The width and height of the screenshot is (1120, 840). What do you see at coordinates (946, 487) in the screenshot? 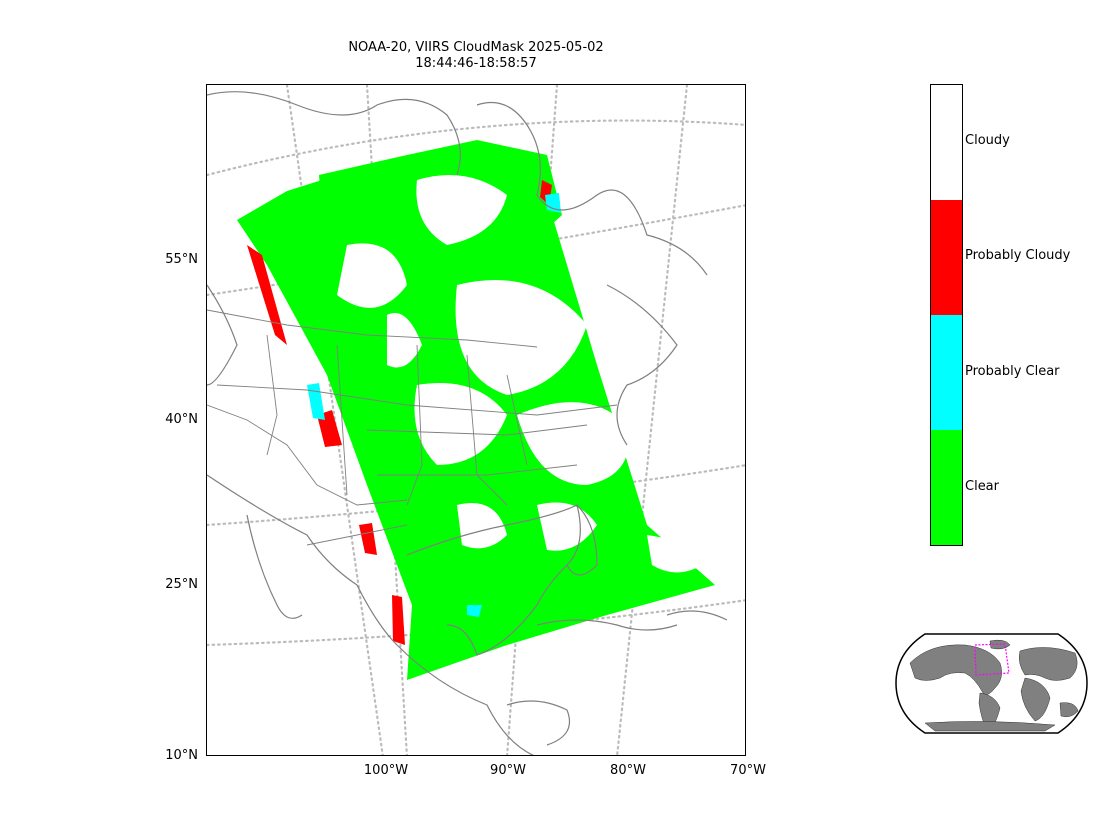
I see `colorbar-segment-clear` at bounding box center [946, 487].